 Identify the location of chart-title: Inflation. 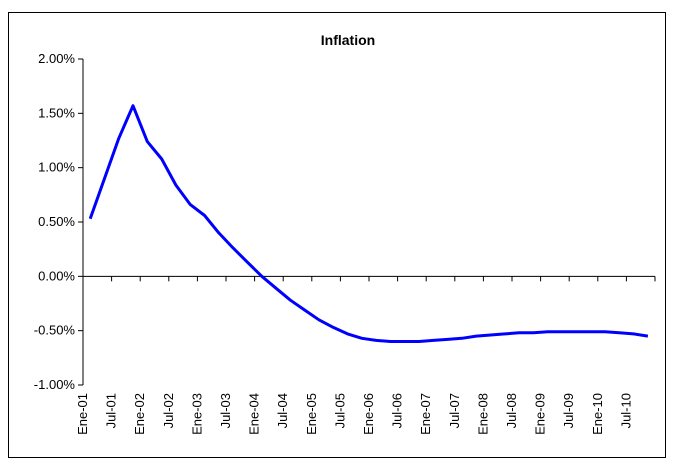
(348, 40).